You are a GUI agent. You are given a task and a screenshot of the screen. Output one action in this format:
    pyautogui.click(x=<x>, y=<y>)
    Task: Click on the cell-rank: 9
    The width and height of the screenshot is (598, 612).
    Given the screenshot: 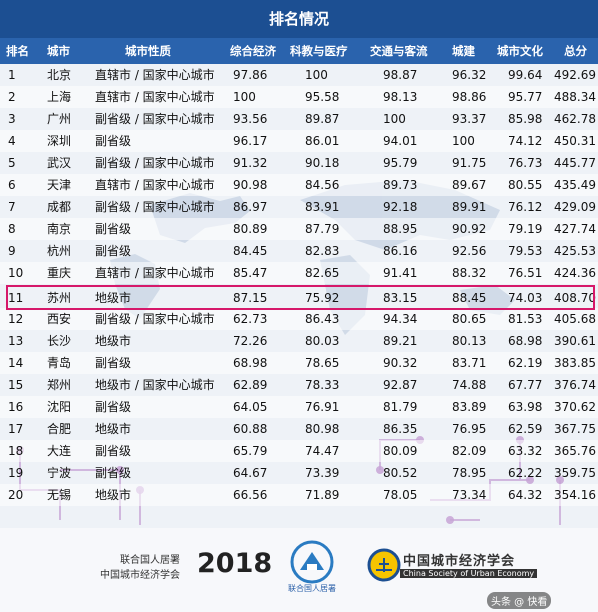 What is the action you would take?
    pyautogui.click(x=12, y=251)
    